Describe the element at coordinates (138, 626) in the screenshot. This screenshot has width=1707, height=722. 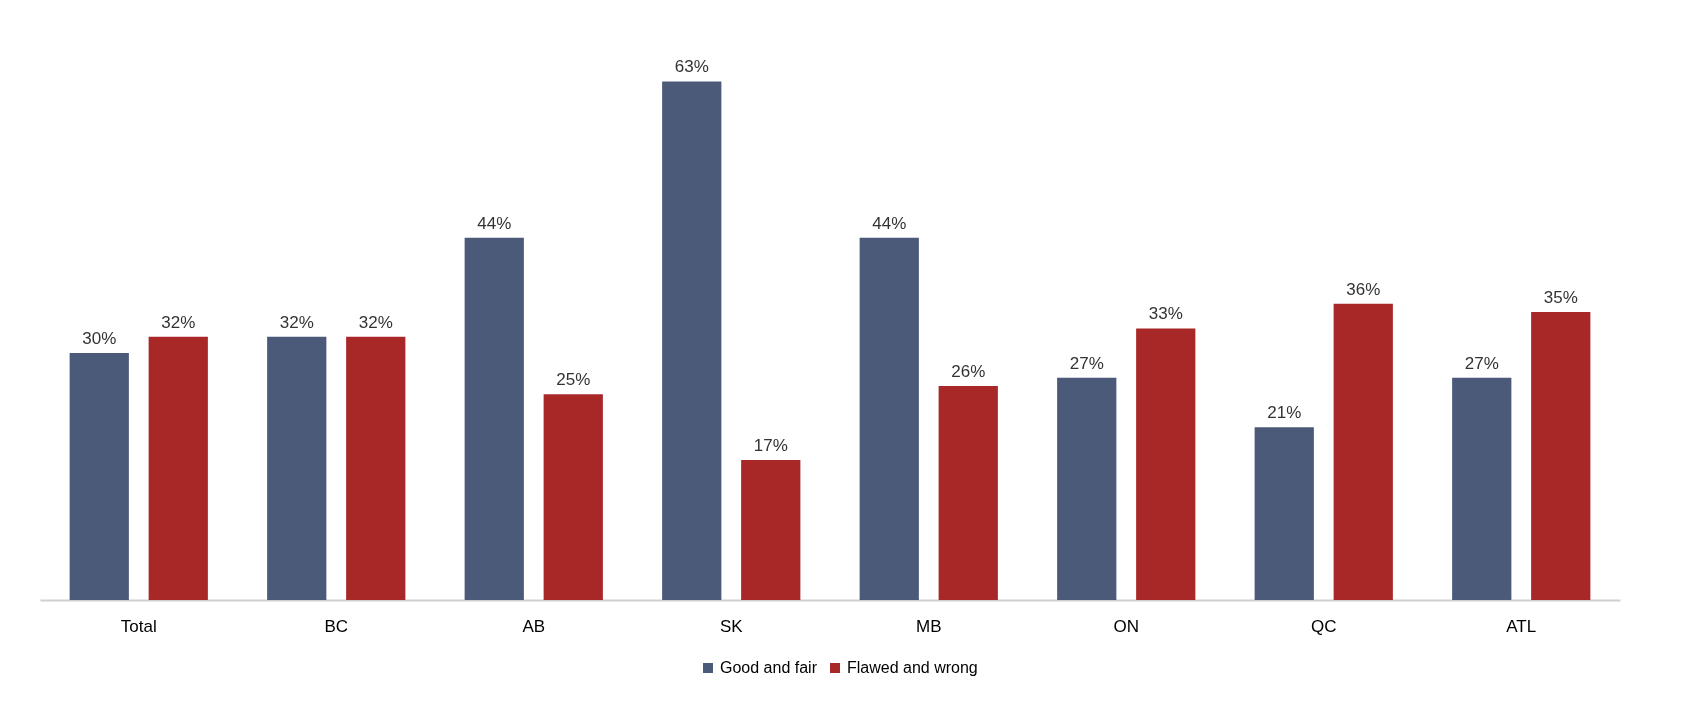
I see `x-tick-label: Total` at that location.